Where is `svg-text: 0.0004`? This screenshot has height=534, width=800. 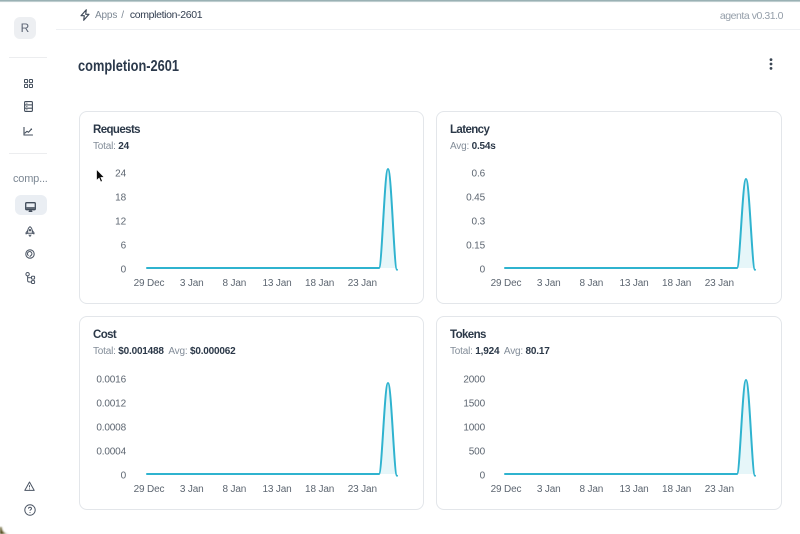 svg-text: 0.0004 is located at coordinates (111, 452).